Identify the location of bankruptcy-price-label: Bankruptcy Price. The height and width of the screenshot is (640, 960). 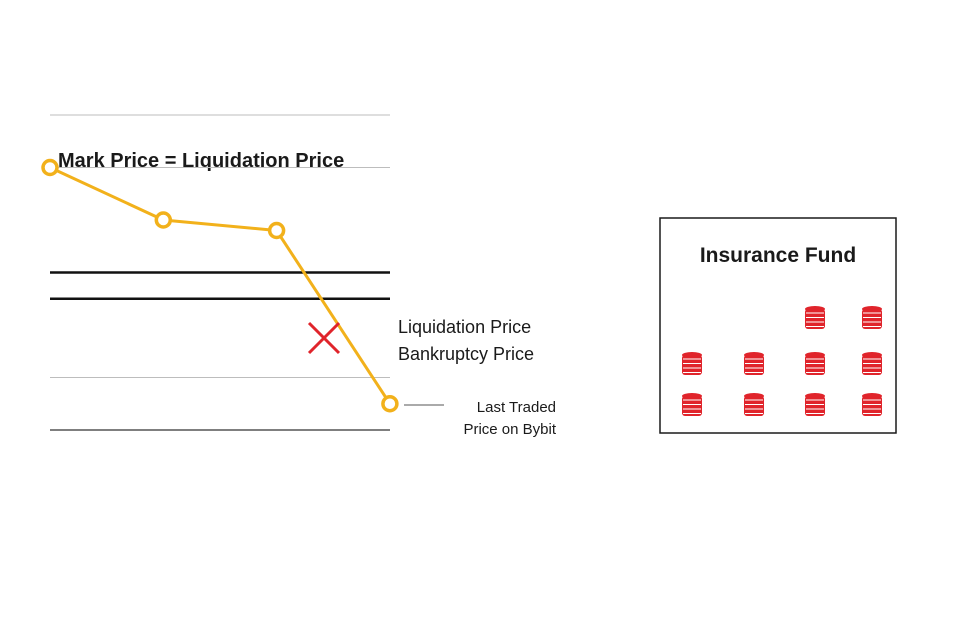
(466, 354).